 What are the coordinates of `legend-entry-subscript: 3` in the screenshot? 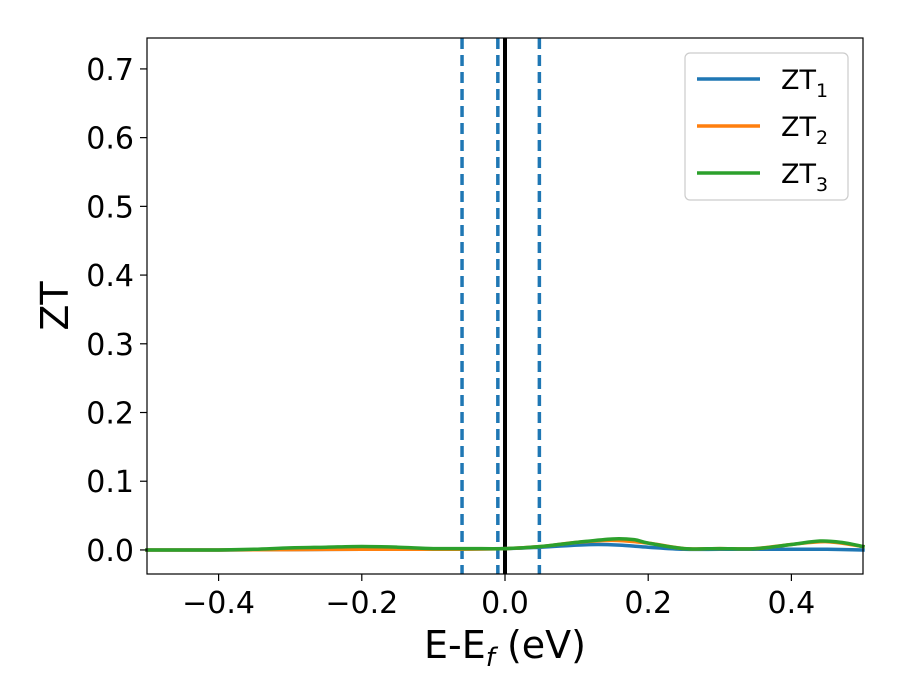 It's located at (822, 185).